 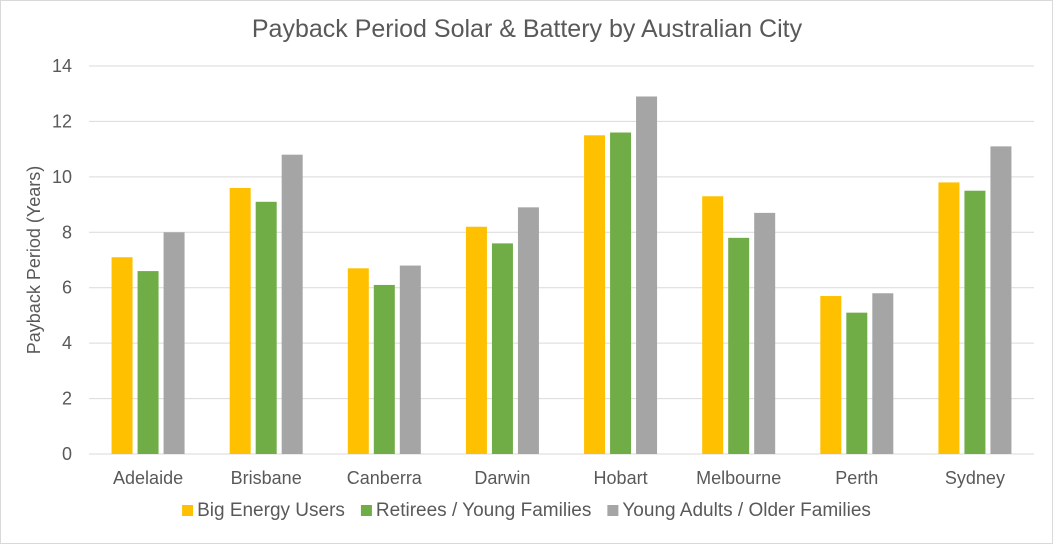 I want to click on legend-item: Retirees / Young Families, so click(x=475, y=510).